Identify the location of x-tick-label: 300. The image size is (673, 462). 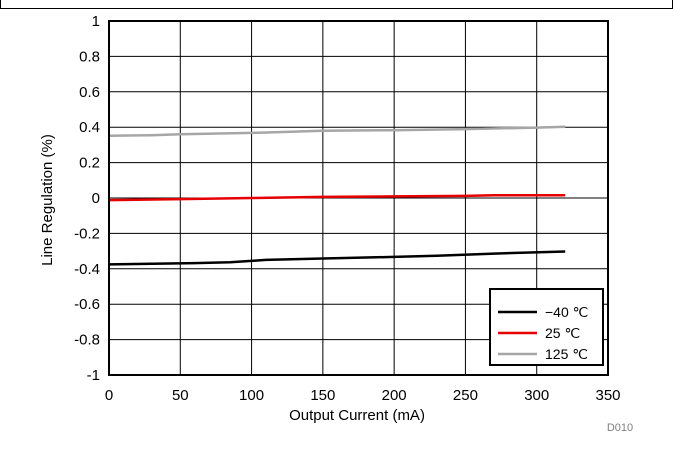
(536, 395).